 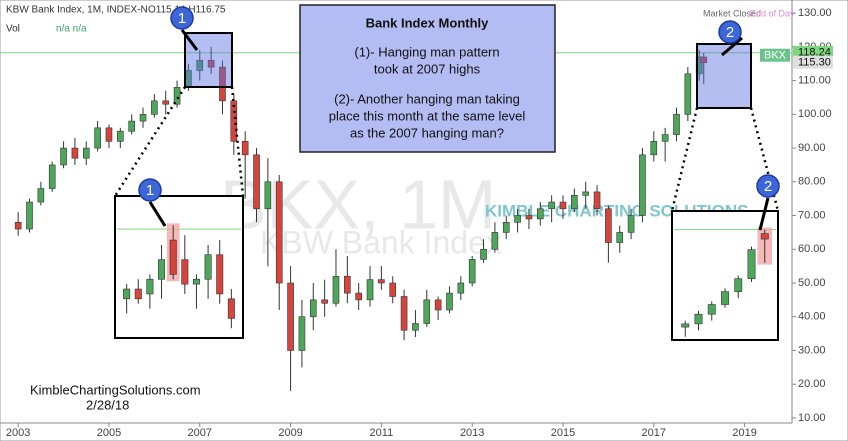 I want to click on x-tick-label: 2019, so click(x=744, y=433).